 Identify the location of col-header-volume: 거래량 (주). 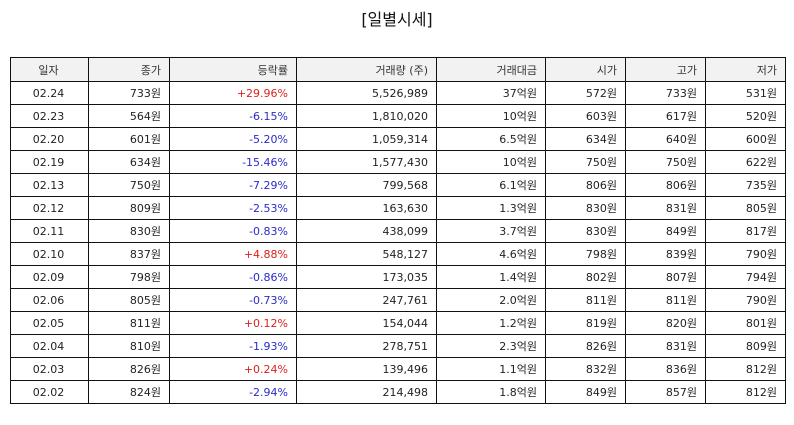
(366, 69).